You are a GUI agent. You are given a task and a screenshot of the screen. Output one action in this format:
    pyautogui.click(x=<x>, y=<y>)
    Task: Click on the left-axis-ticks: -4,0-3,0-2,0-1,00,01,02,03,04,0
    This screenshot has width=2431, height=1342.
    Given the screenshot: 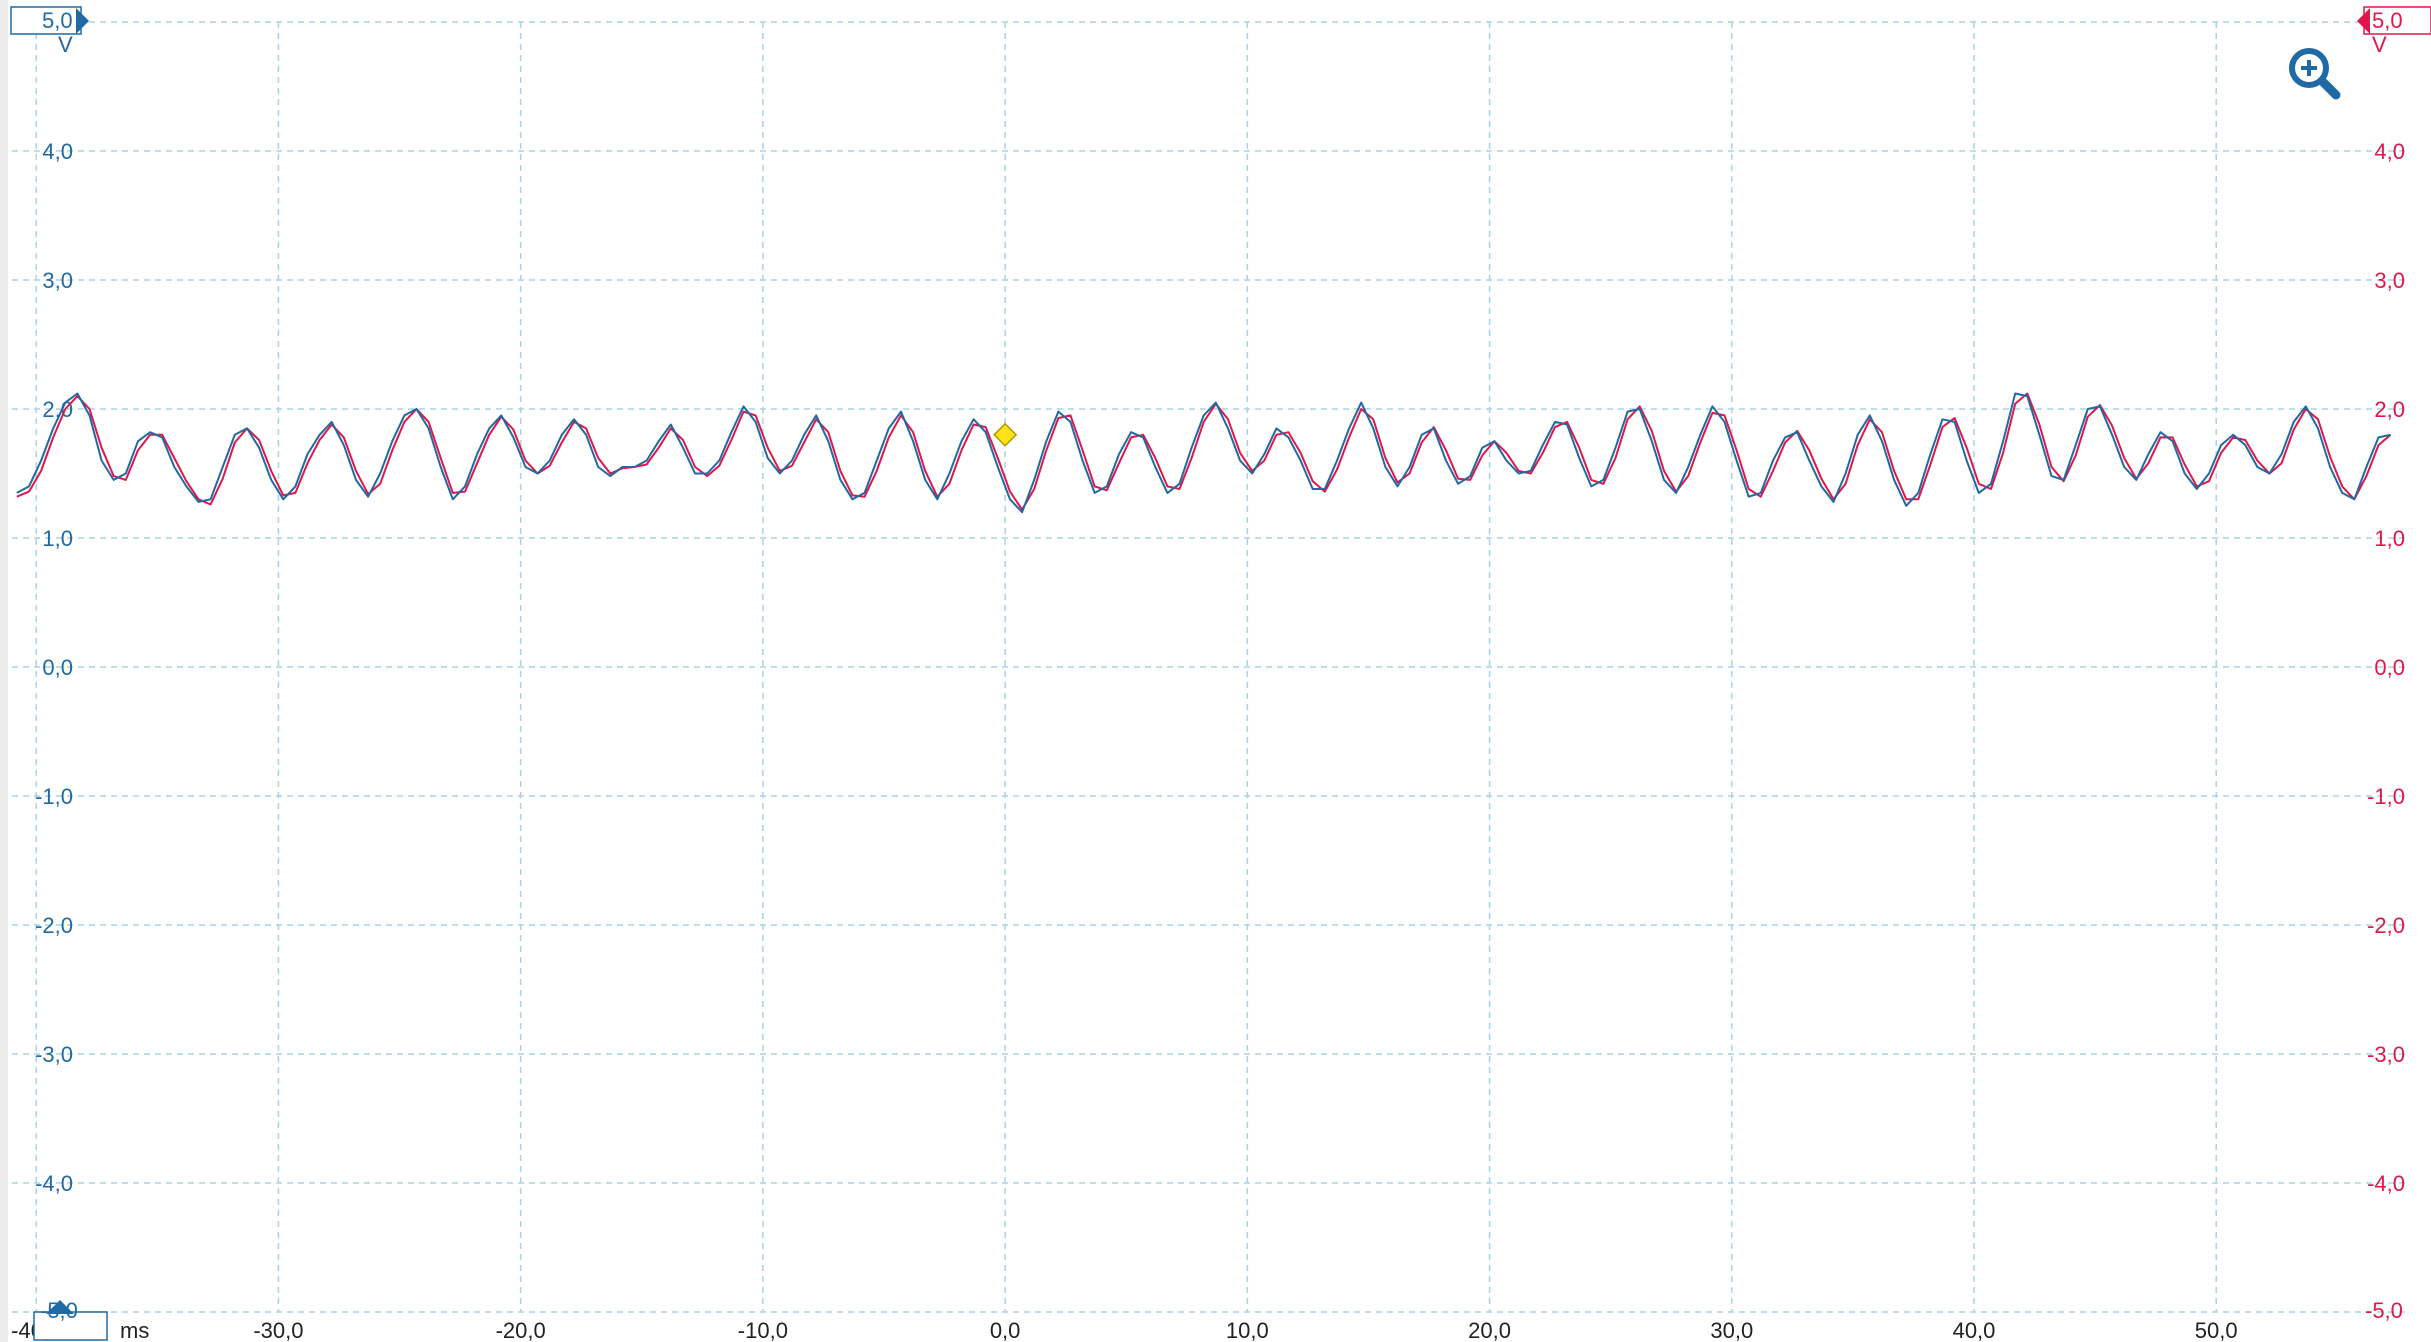 What is the action you would take?
    pyautogui.click(x=54, y=667)
    